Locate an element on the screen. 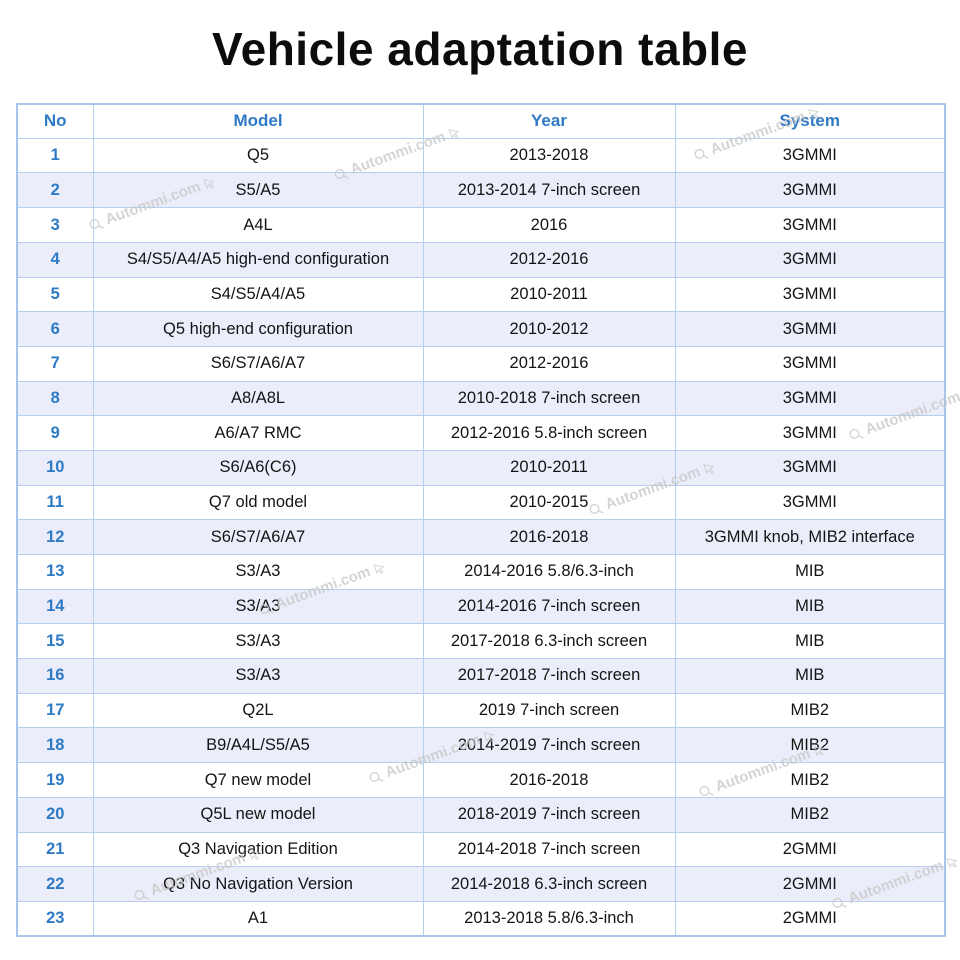  table-row: 15 S3/A3 2017-2018 6.3-inch screen MIB is located at coordinates (481, 641).